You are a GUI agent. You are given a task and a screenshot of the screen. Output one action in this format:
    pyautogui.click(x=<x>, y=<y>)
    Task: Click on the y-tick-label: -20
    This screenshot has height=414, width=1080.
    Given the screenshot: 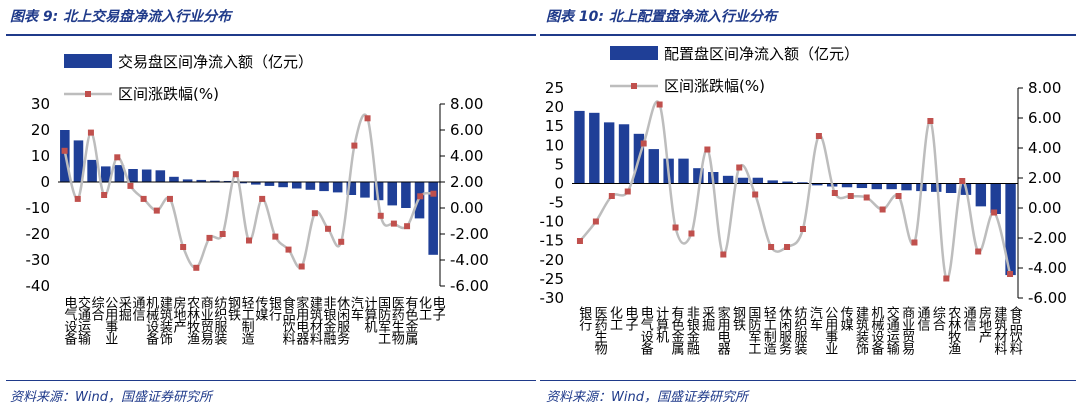 What is the action you would take?
    pyautogui.click(x=38, y=234)
    